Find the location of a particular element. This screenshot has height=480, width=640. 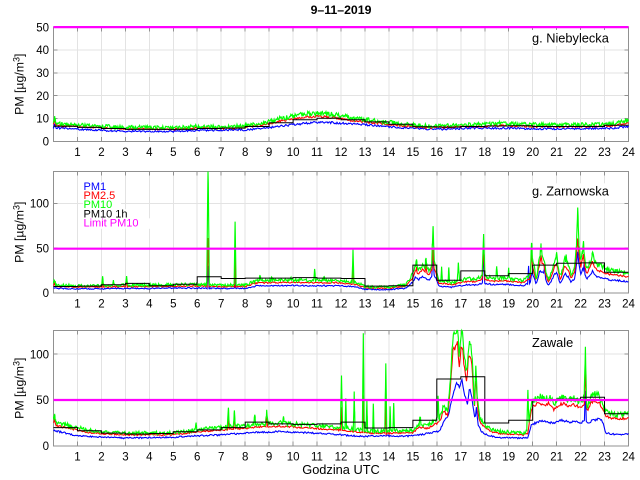

svg-text: g. Zarnowska is located at coordinates (571, 191).